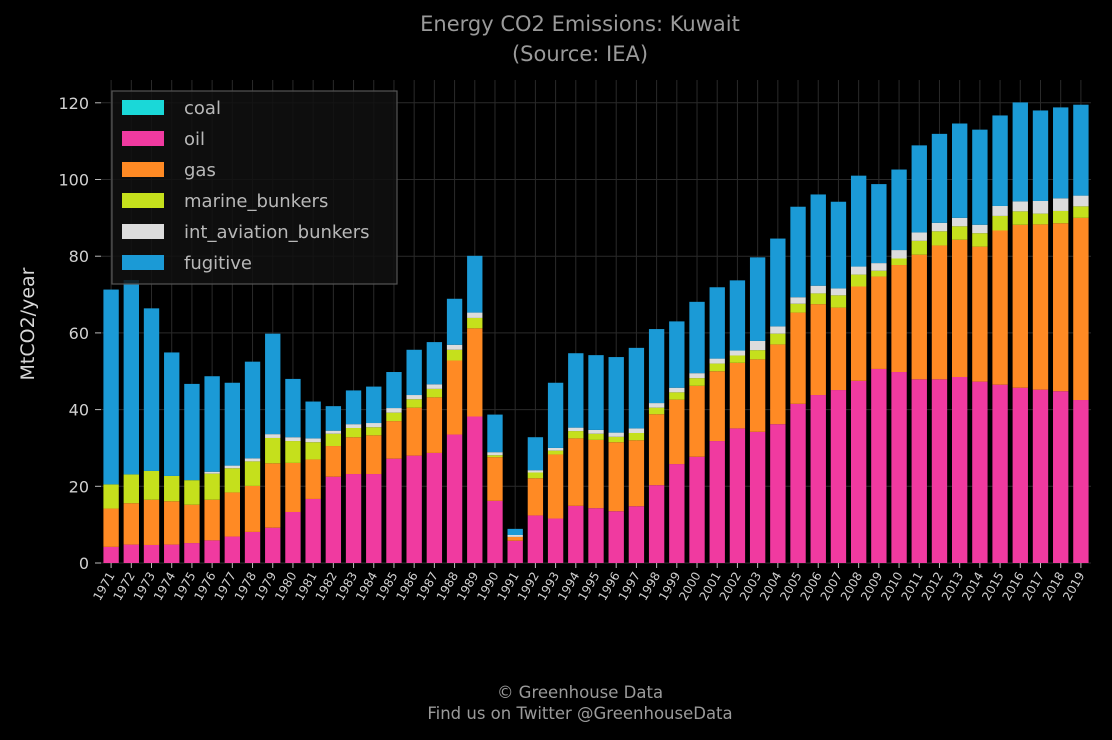  What do you see at coordinates (252, 547) in the screenshot?
I see `bar-oil-1978` at bounding box center [252, 547].